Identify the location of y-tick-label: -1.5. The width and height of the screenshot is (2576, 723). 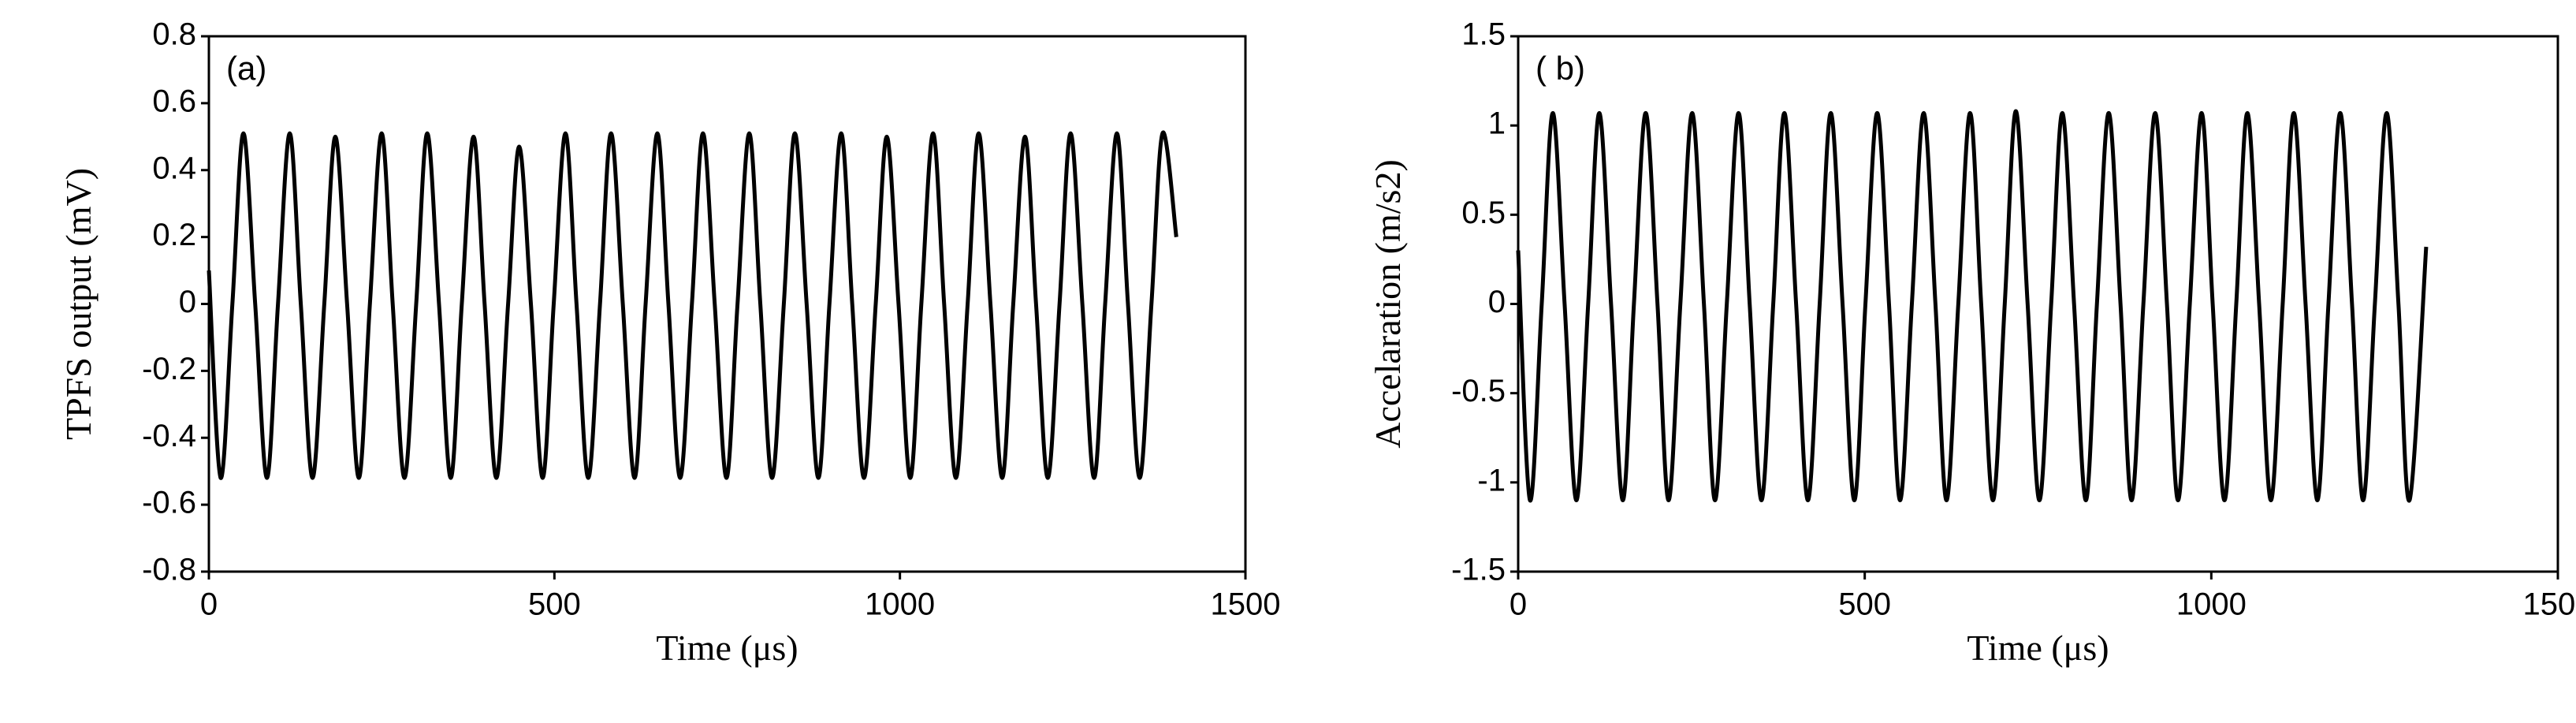
(1478, 570).